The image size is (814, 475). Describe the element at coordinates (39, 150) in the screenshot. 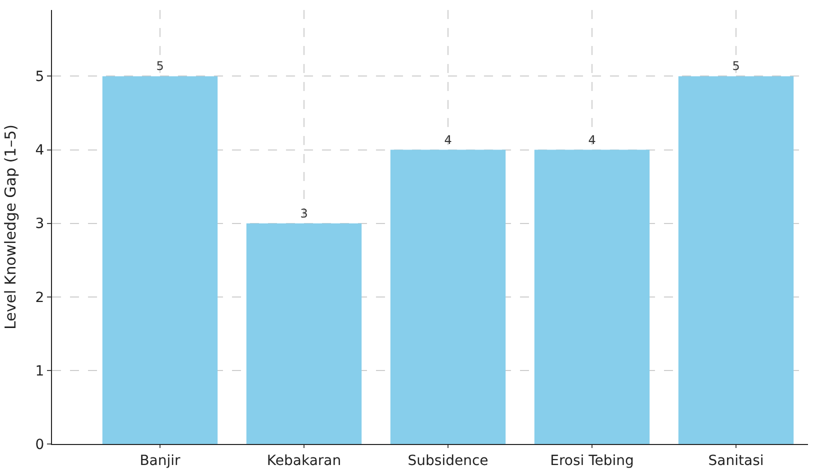

I see `y-tick-label: 4` at that location.